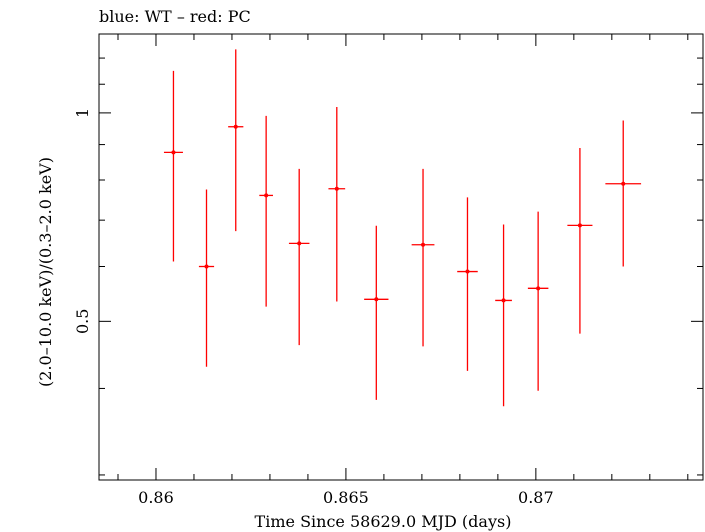 The height and width of the screenshot is (532, 705). I want to click on x-axis-label: Time Since 58629.0 MJD (days), so click(383, 521).